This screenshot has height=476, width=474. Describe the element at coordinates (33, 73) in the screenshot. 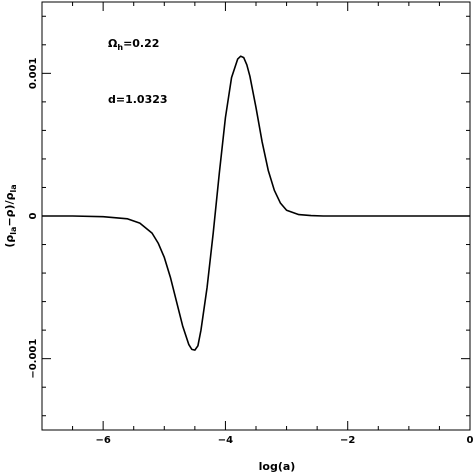

I see `y-tick-label-2: 0.001` at that location.